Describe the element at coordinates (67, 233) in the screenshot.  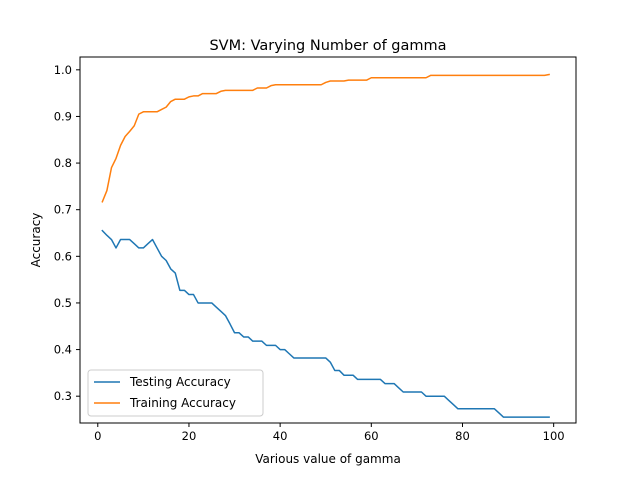
I see `y-axis-ticks: 0.3 0.4 0.5 0.6 0.7 0.8 0.9 1.0` at that location.